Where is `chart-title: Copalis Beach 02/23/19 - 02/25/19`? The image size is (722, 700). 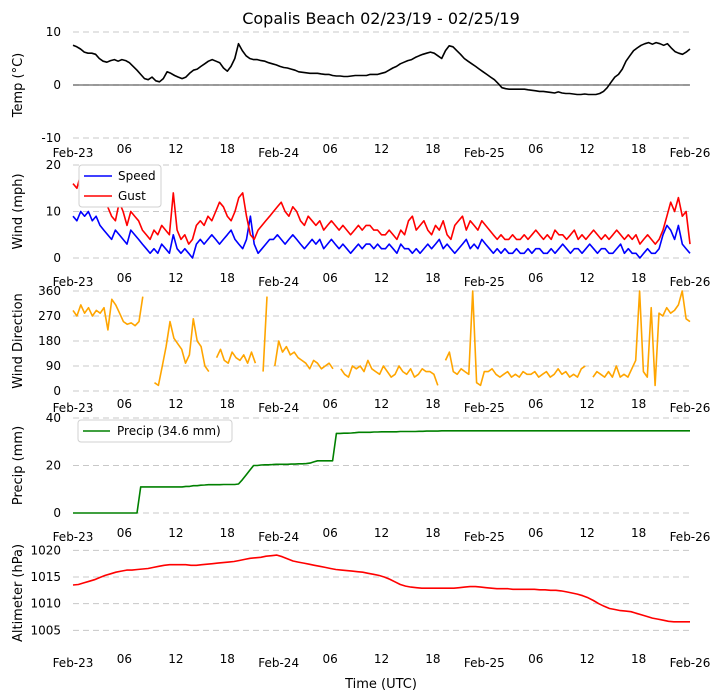
chart-title: Copalis Beach 02/23/19 - 02/25/19 is located at coordinates (381, 18).